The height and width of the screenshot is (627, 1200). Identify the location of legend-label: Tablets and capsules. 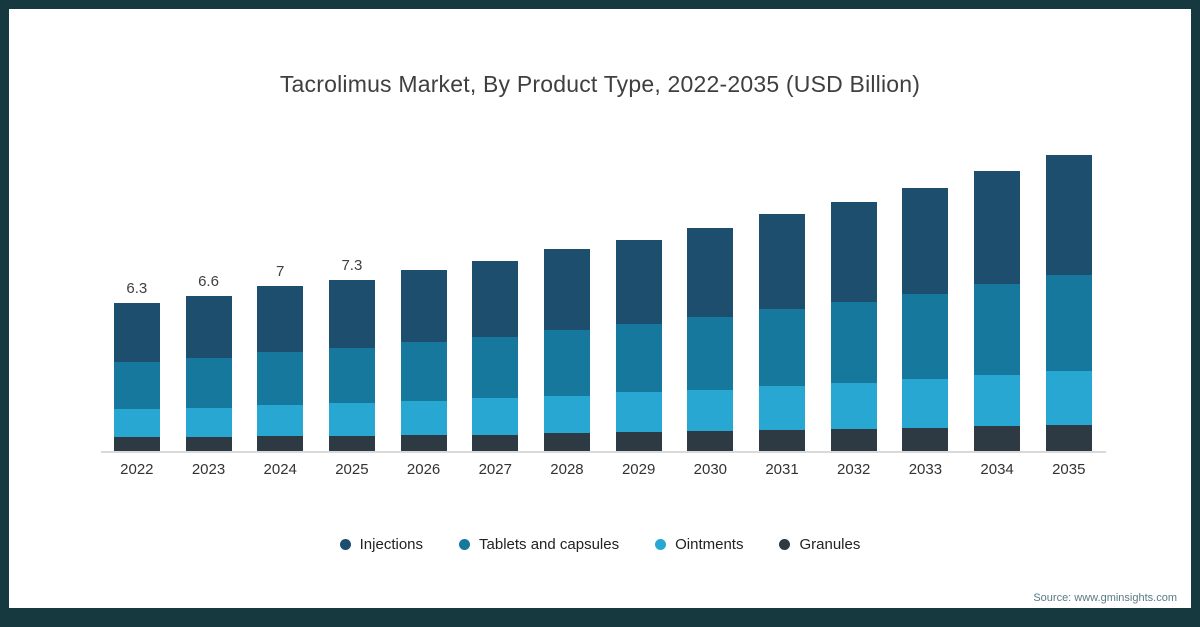
(549, 544).